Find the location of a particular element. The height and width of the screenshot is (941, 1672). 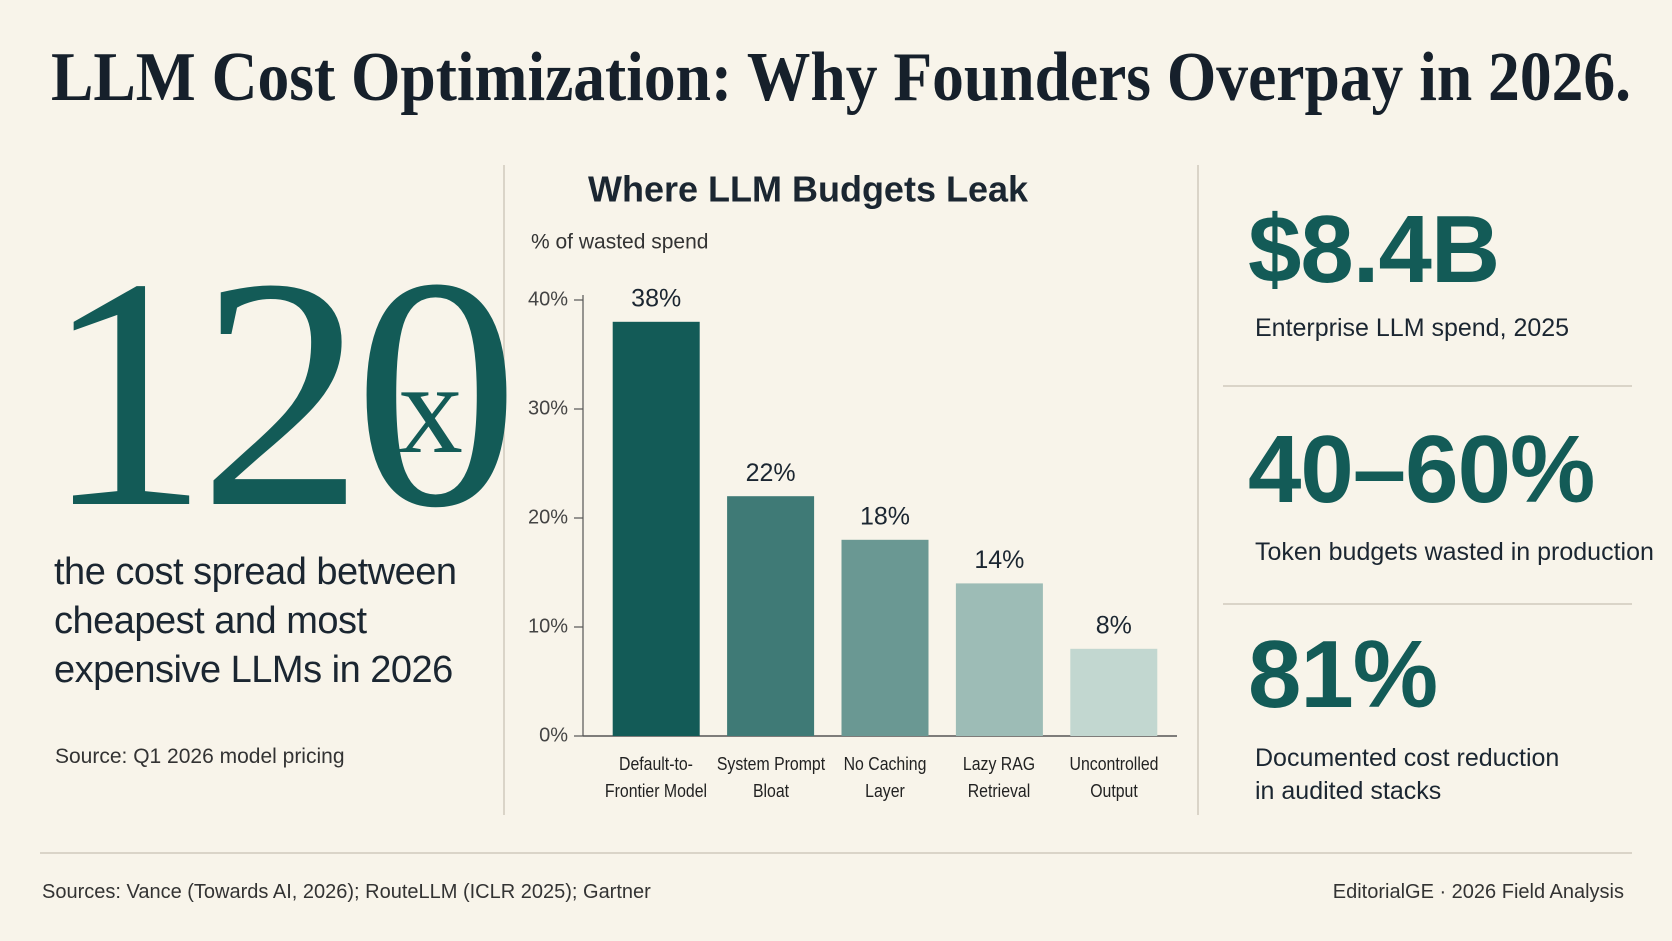

x-tick-label: System Prompt Bloat is located at coordinates (770, 777).